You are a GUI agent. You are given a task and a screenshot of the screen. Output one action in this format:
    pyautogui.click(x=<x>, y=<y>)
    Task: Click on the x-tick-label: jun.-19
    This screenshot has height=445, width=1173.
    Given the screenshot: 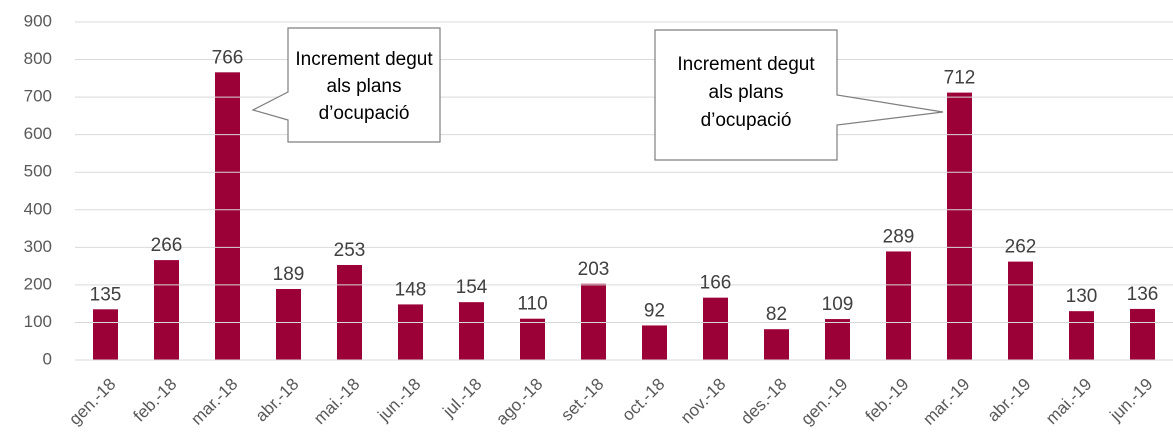 What is the action you would take?
    pyautogui.click(x=1131, y=400)
    